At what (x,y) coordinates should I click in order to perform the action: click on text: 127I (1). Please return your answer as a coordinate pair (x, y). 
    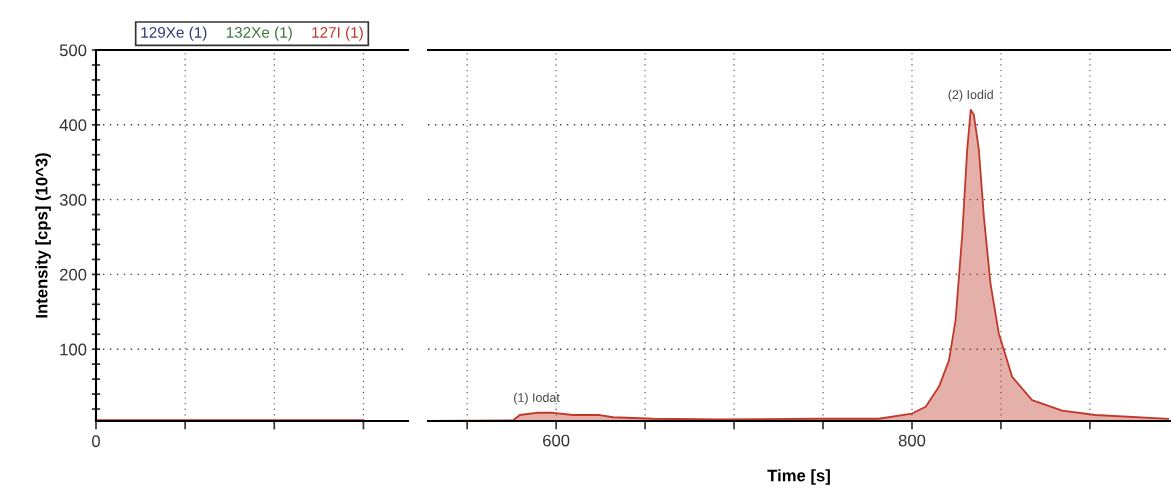
    Looking at the image, I should click on (337, 33).